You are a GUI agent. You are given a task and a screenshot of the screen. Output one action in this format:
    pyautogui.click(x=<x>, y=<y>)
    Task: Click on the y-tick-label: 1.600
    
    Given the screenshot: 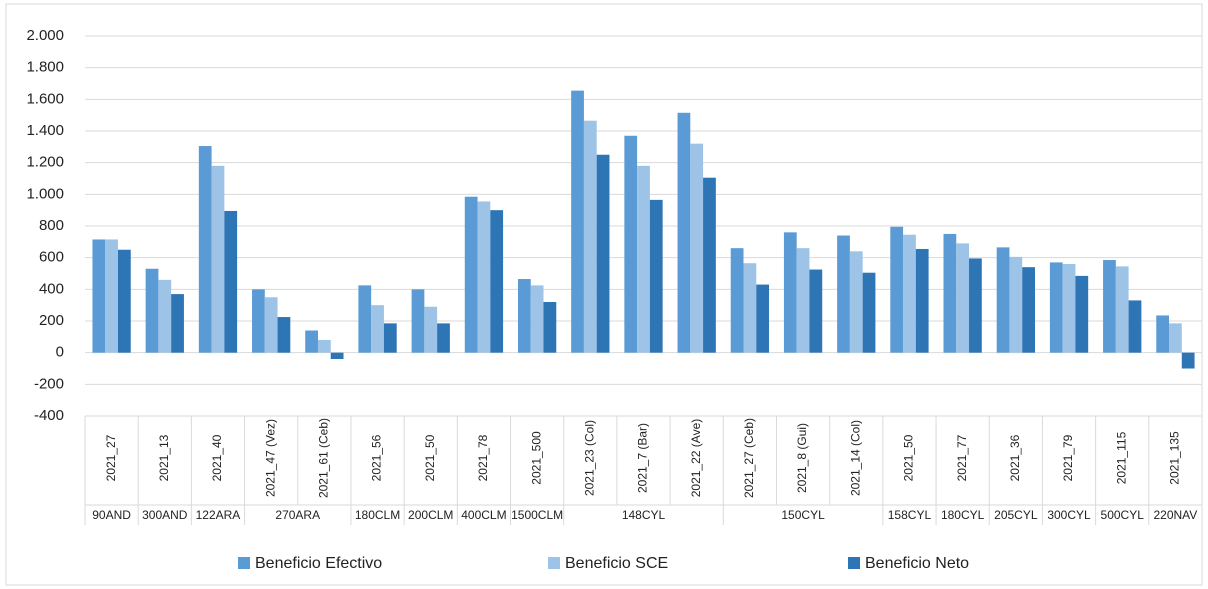 What is the action you would take?
    pyautogui.click(x=45, y=98)
    